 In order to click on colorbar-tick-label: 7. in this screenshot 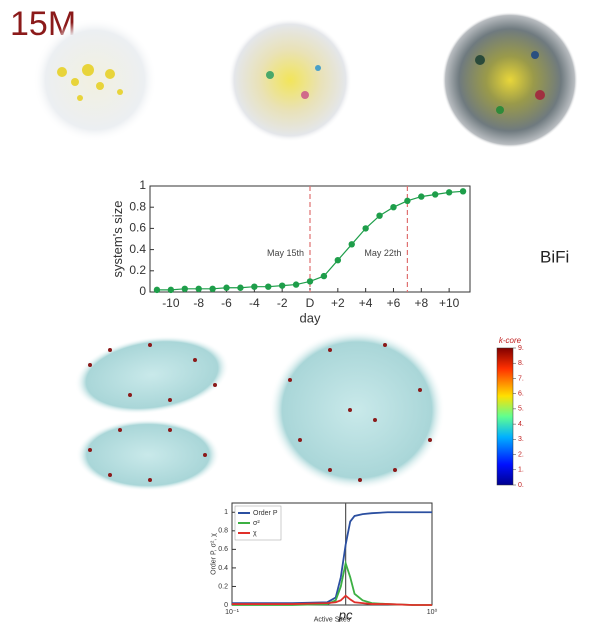, I will do `click(521, 378)`.